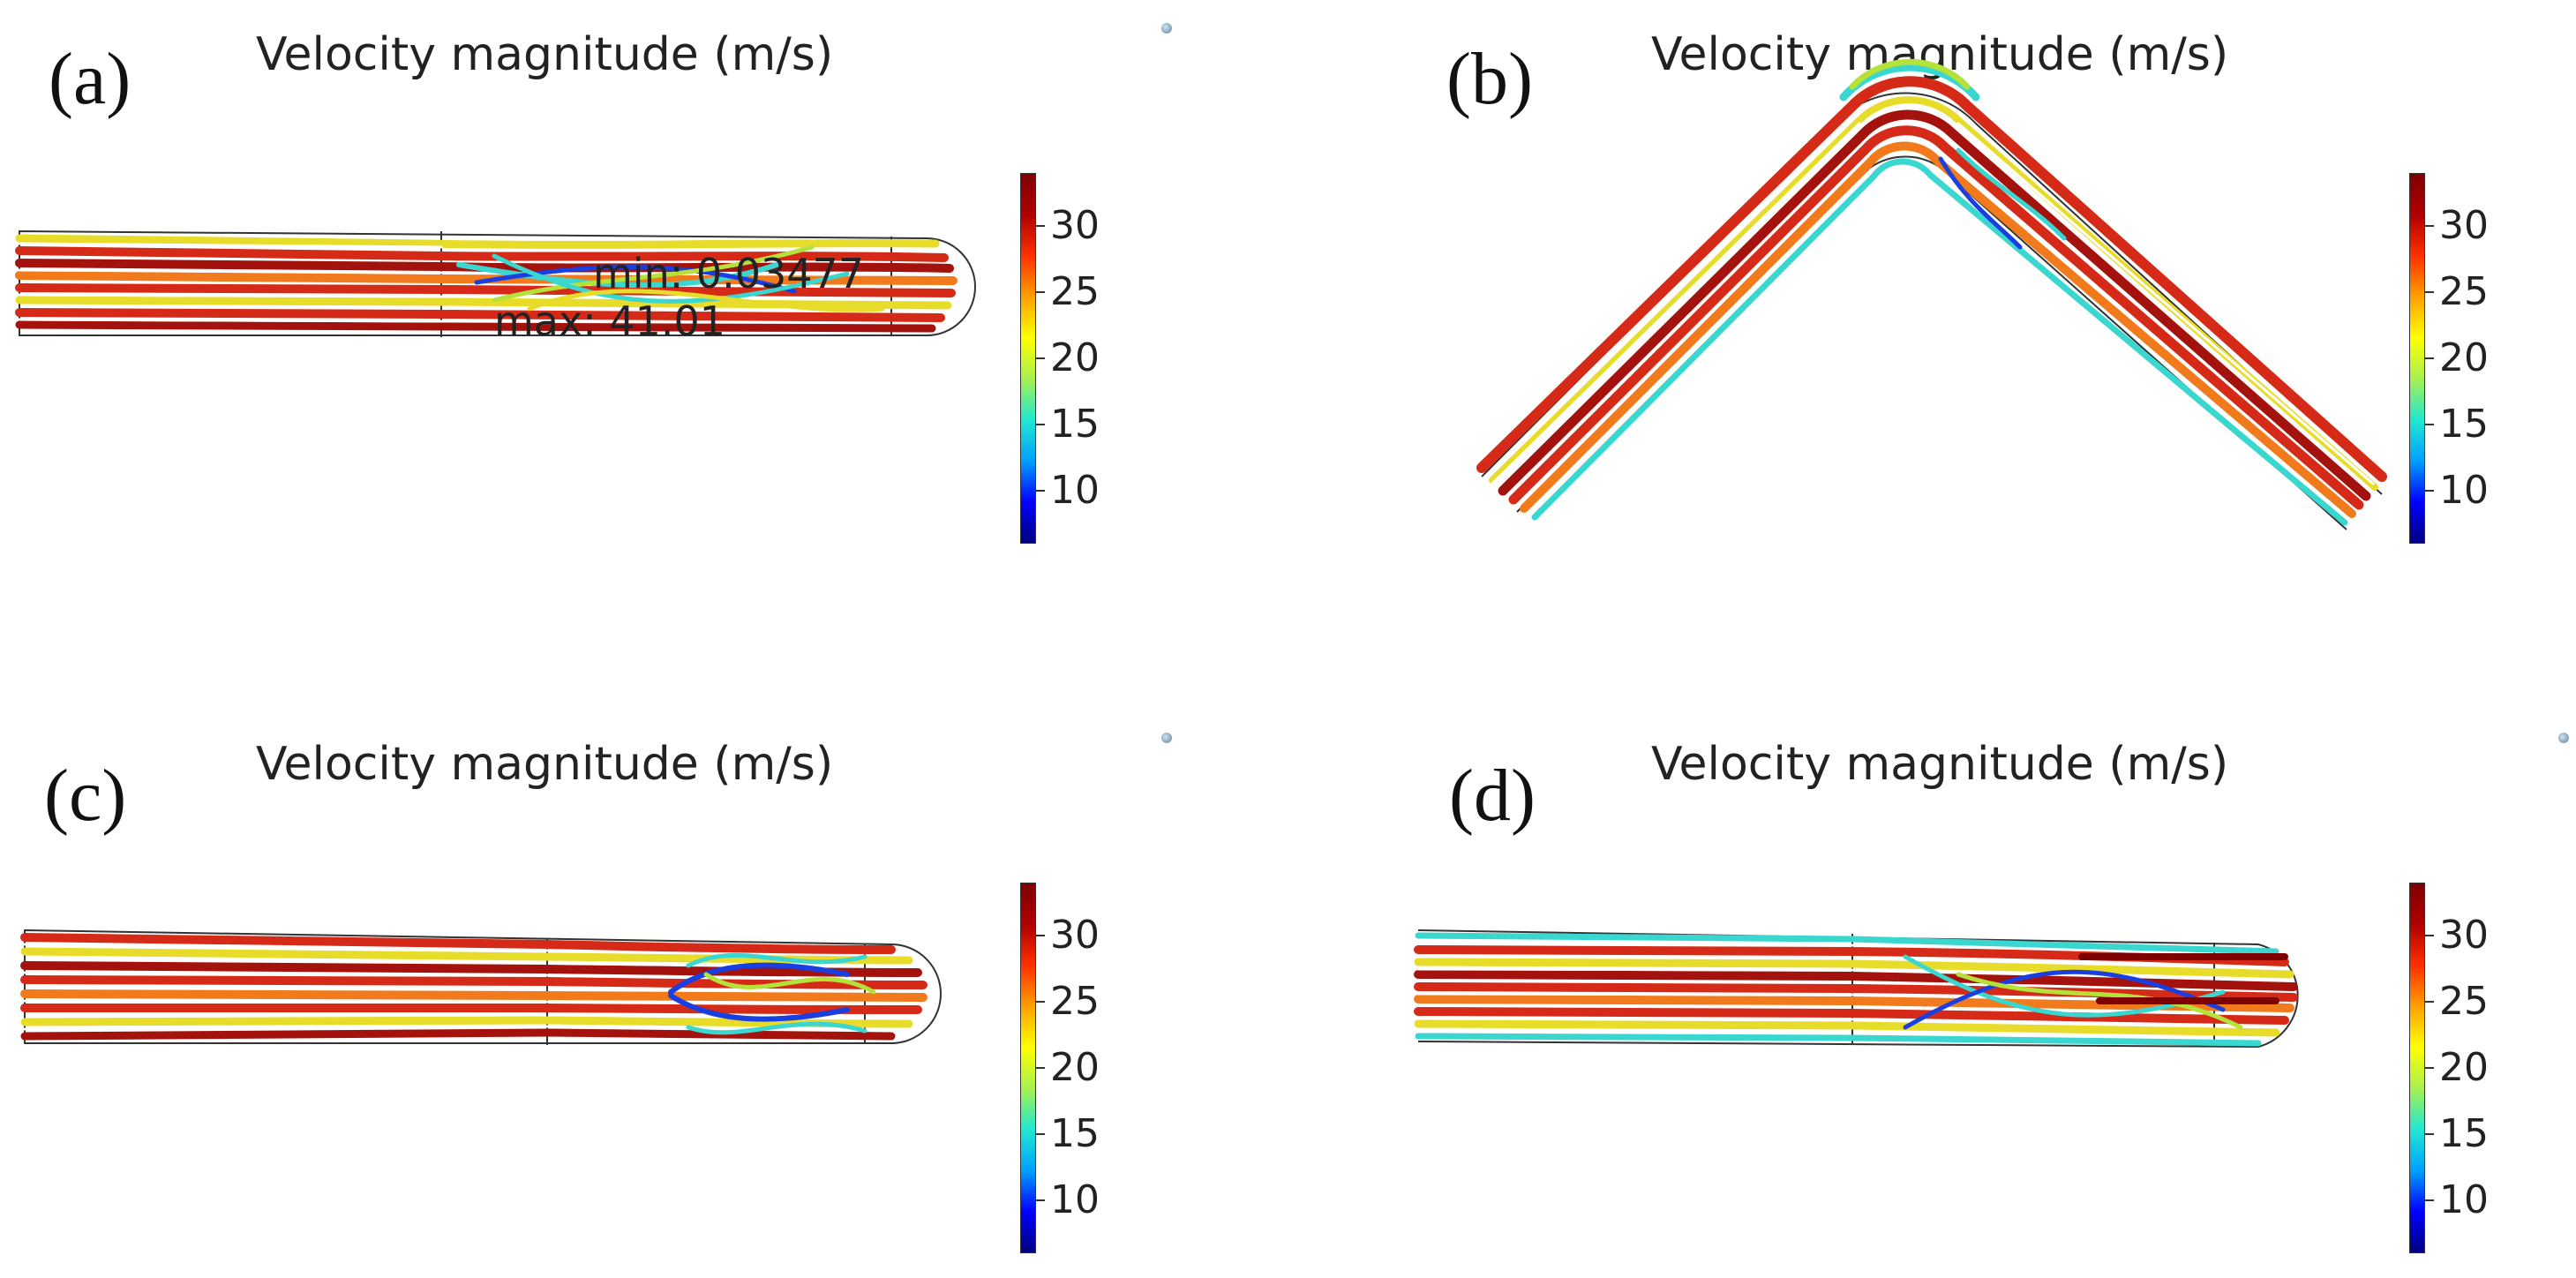 The image size is (2576, 1278). I want to click on panel-letter: (c), so click(85, 796).